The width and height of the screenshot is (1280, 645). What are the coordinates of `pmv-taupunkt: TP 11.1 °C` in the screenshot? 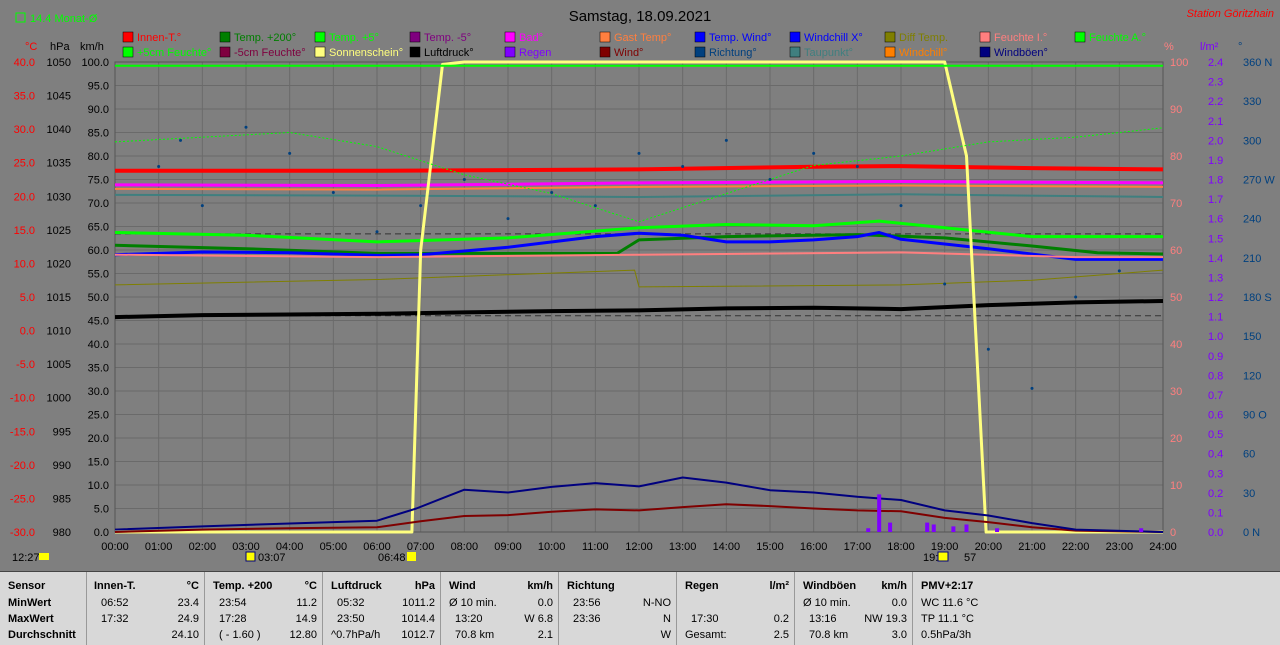 It's located at (947, 619).